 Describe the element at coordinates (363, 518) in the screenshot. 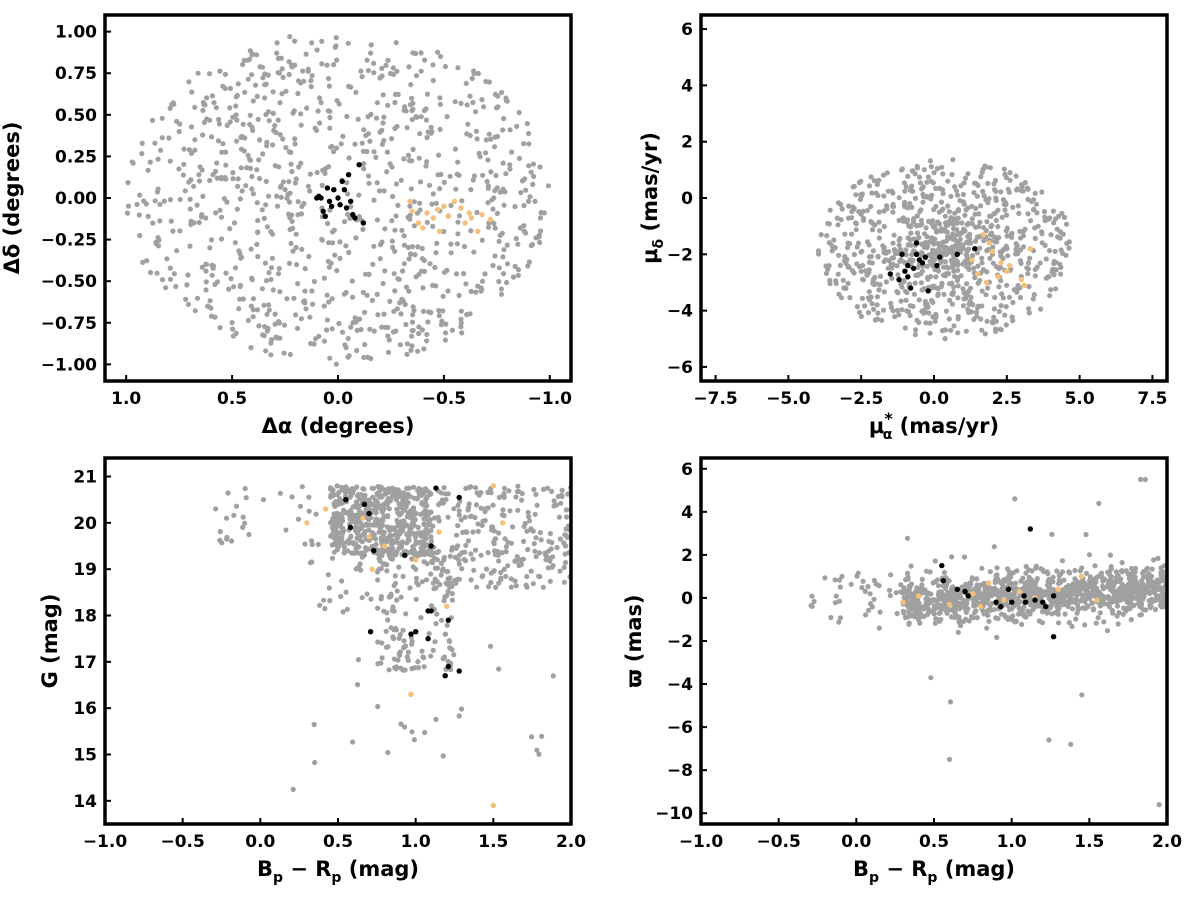

I see `cmd-orange-member-point` at that location.